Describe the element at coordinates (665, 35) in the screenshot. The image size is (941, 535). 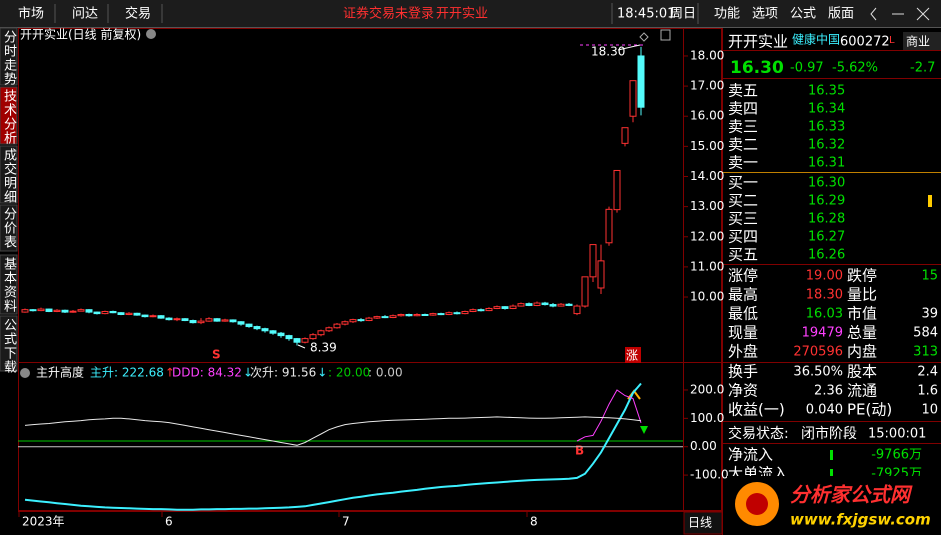
I see `pane-toggle` at that location.